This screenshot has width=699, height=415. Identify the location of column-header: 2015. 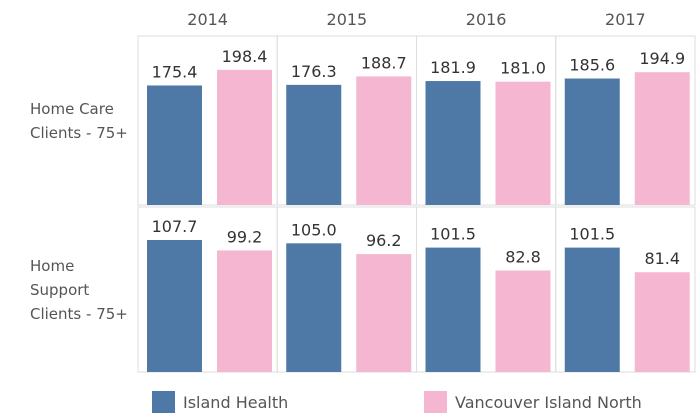
(347, 19).